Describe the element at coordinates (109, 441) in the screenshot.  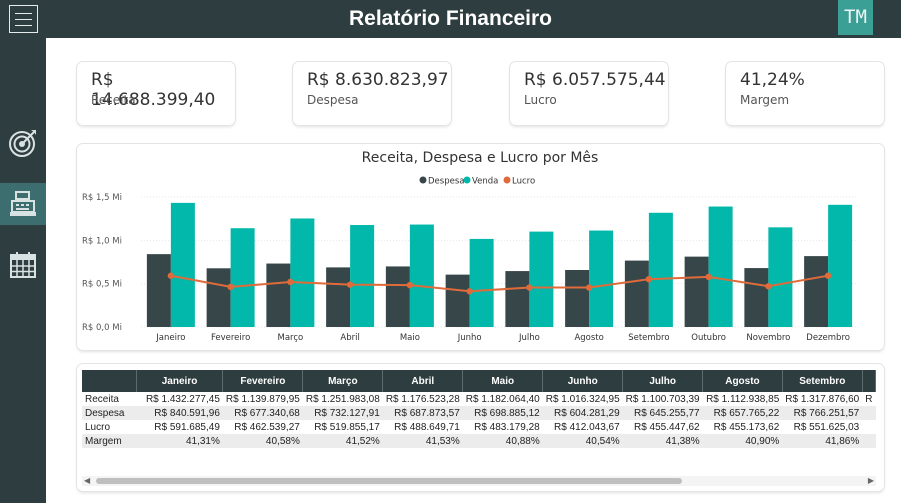
I see `row-label: Margem` at that location.